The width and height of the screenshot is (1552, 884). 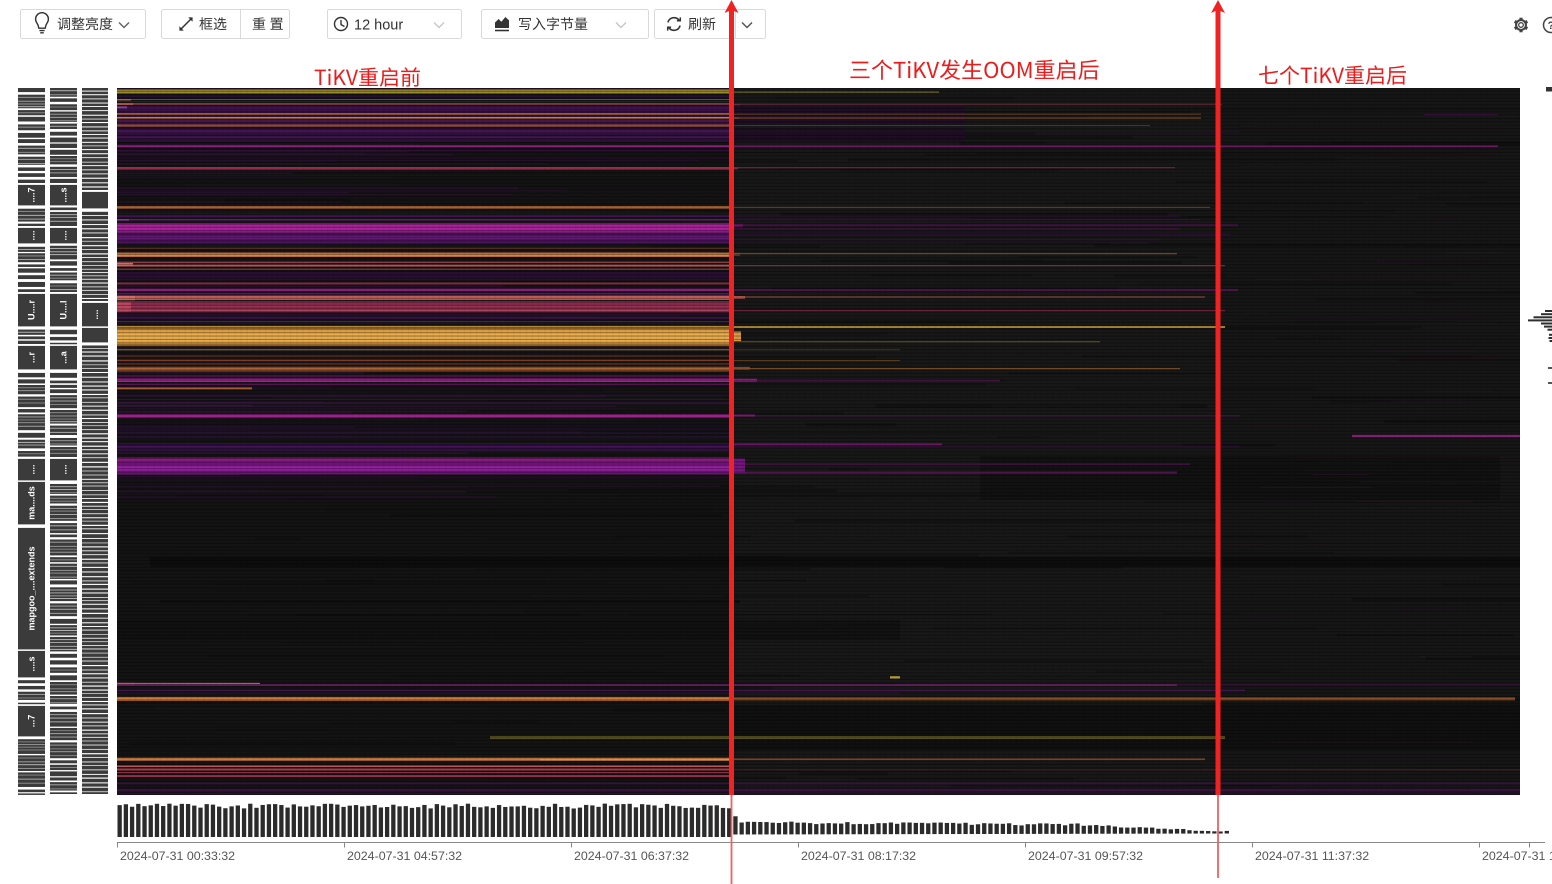 I want to click on svg-text: ...a, so click(x=64, y=357).